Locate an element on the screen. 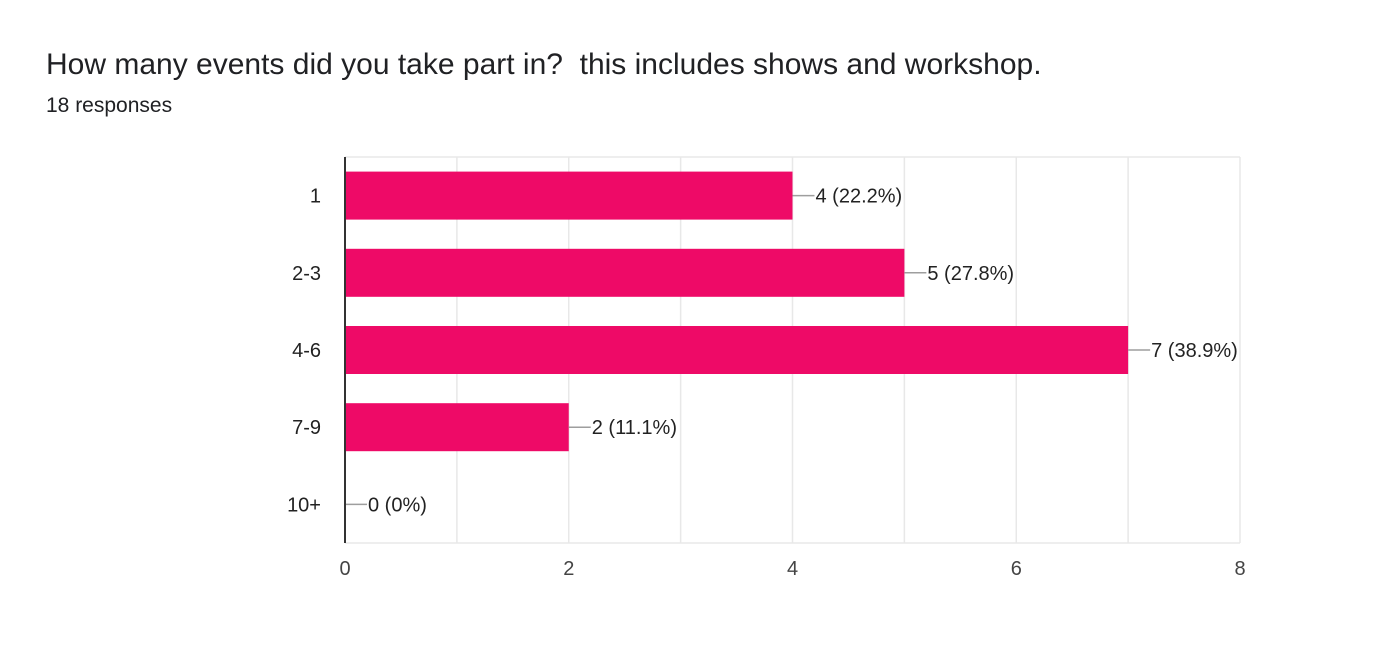 Image resolution: width=1379 pixels, height=656 pixels. x-tick-label-0: 0 is located at coordinates (344, 569).